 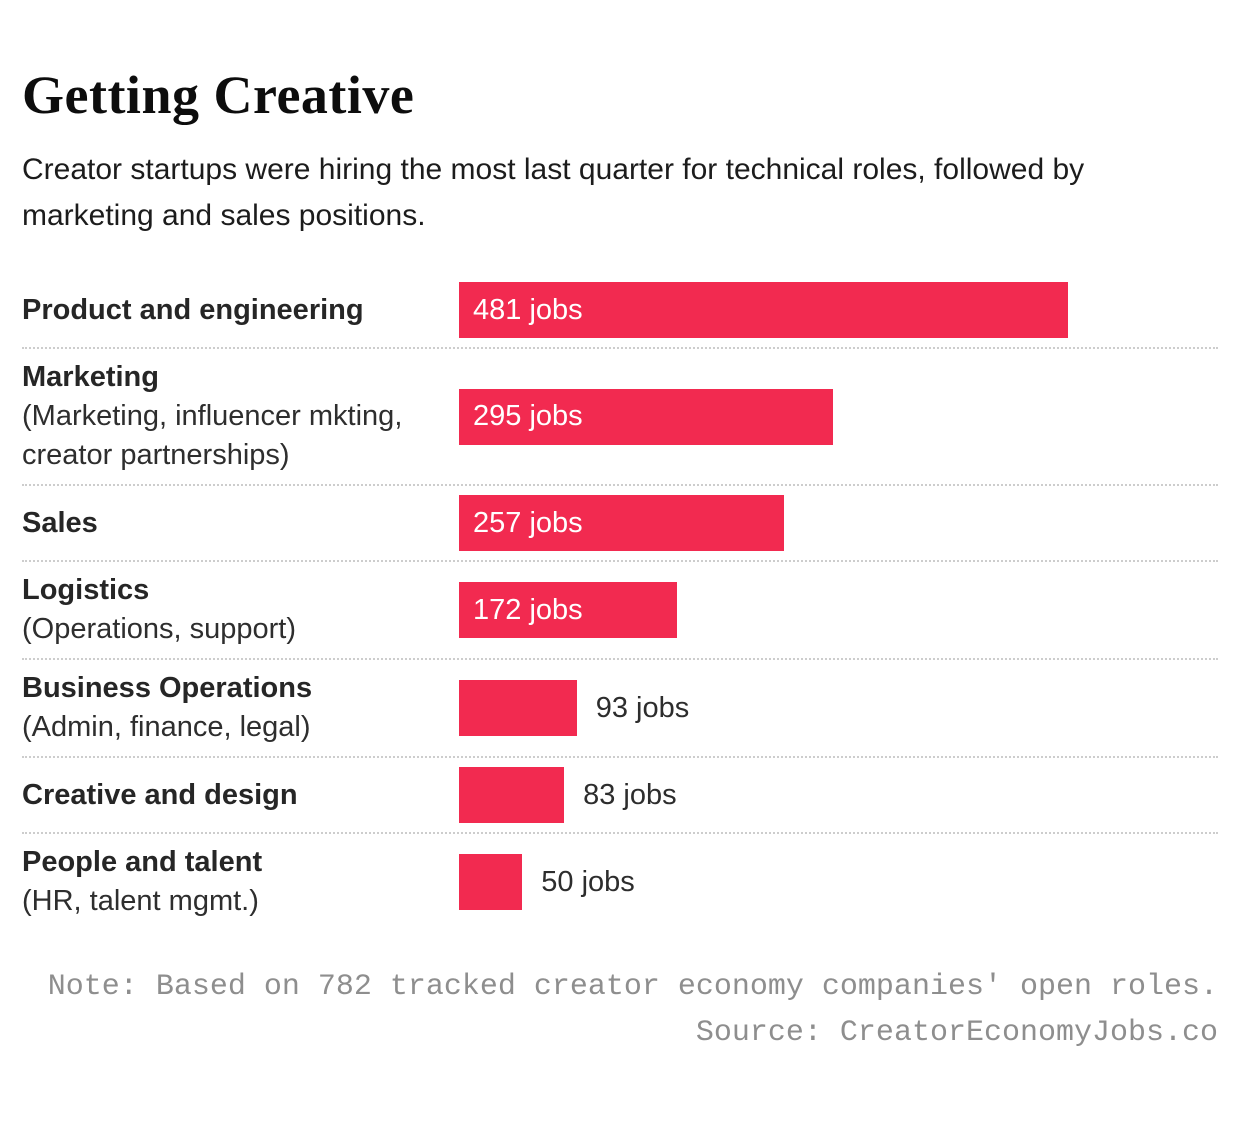 I want to click on bar: 481 jobs, so click(x=763, y=310).